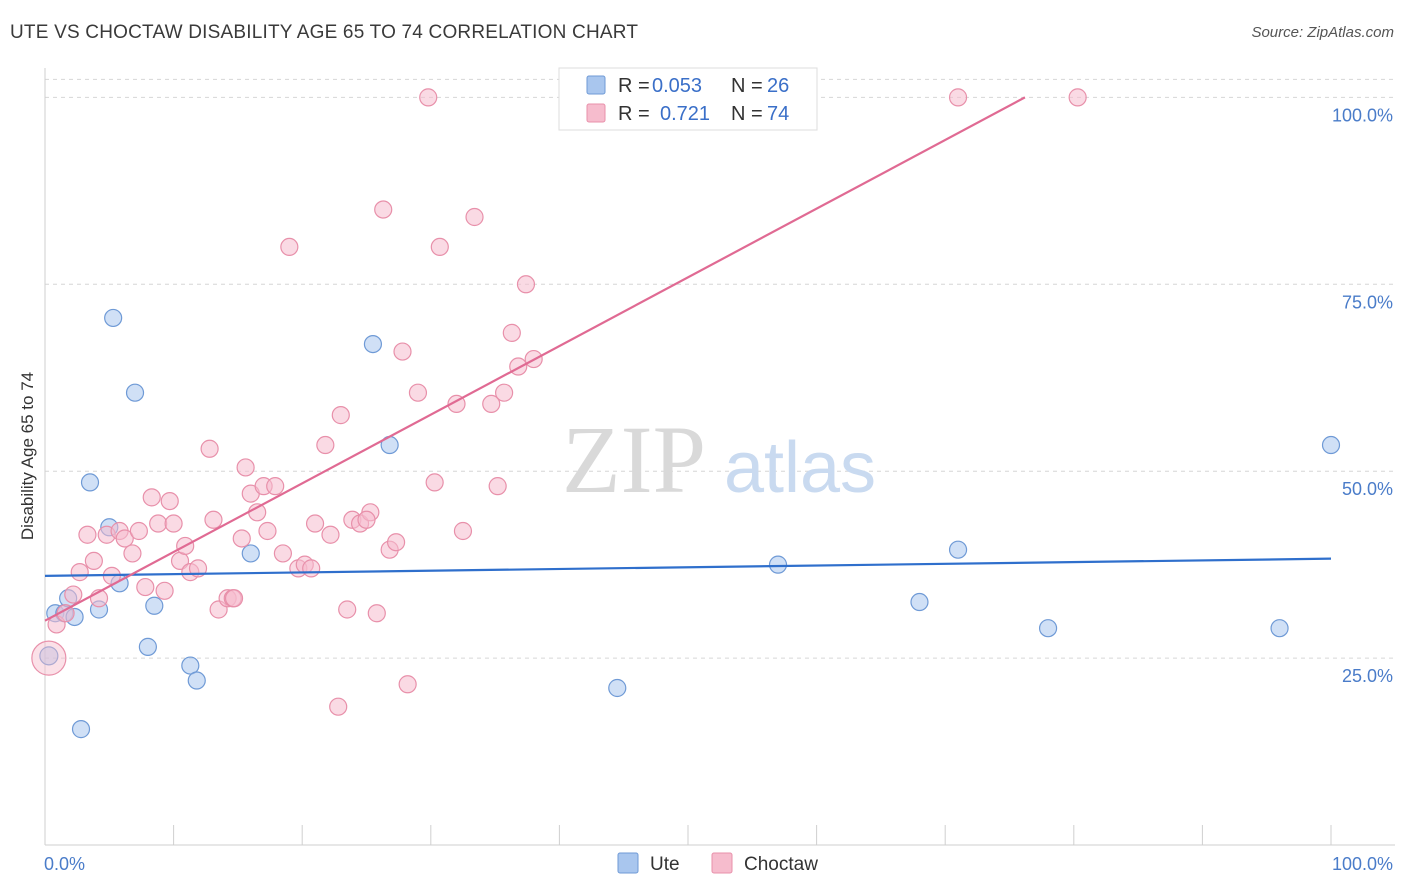  What do you see at coordinates (596, 113) in the screenshot?
I see `legend-swatch-choctaw` at bounding box center [596, 113].